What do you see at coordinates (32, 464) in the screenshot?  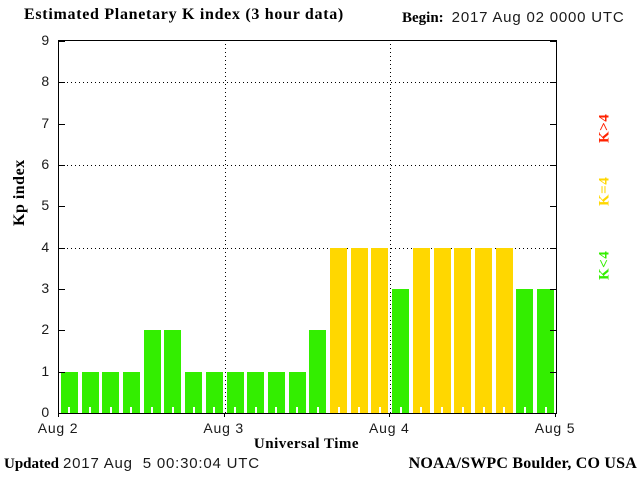 I see `updated-label: Updated` at bounding box center [32, 464].